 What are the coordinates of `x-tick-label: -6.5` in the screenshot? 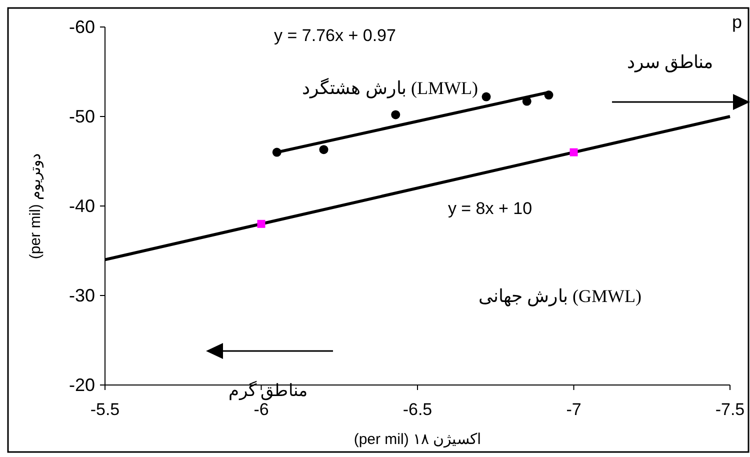 It's located at (417, 409).